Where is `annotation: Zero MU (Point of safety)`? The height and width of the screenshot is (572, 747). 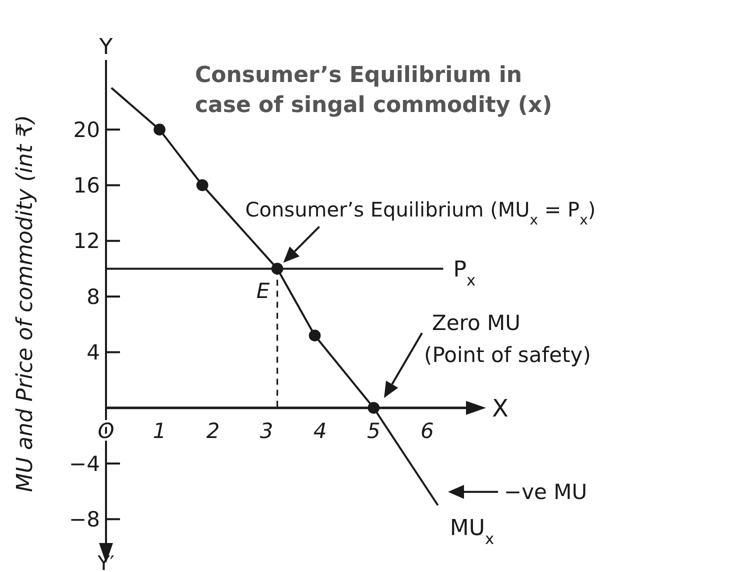 annotation: Zero MU (Point of safety) is located at coordinates (507, 339).